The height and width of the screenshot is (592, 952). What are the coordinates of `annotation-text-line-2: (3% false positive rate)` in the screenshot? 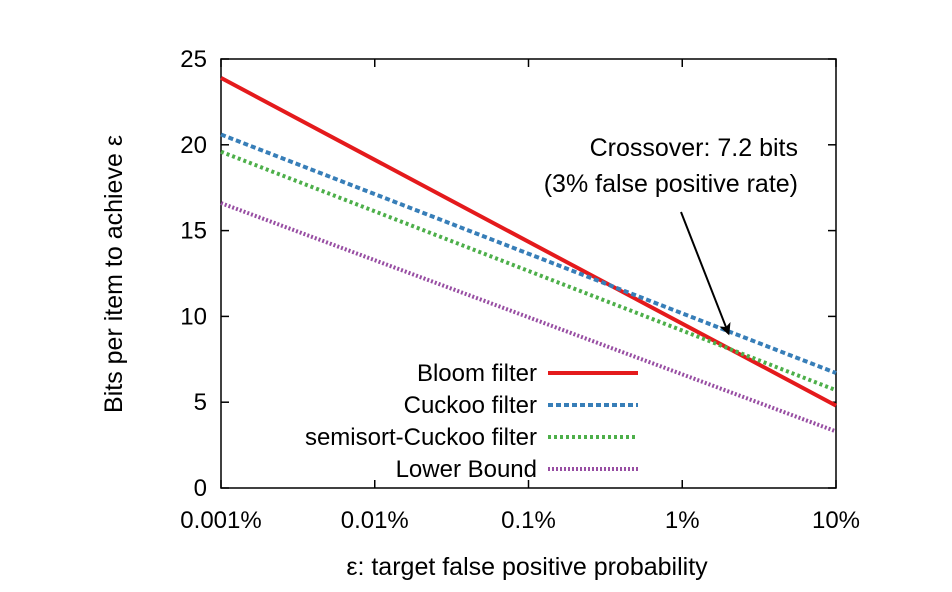 It's located at (671, 184).